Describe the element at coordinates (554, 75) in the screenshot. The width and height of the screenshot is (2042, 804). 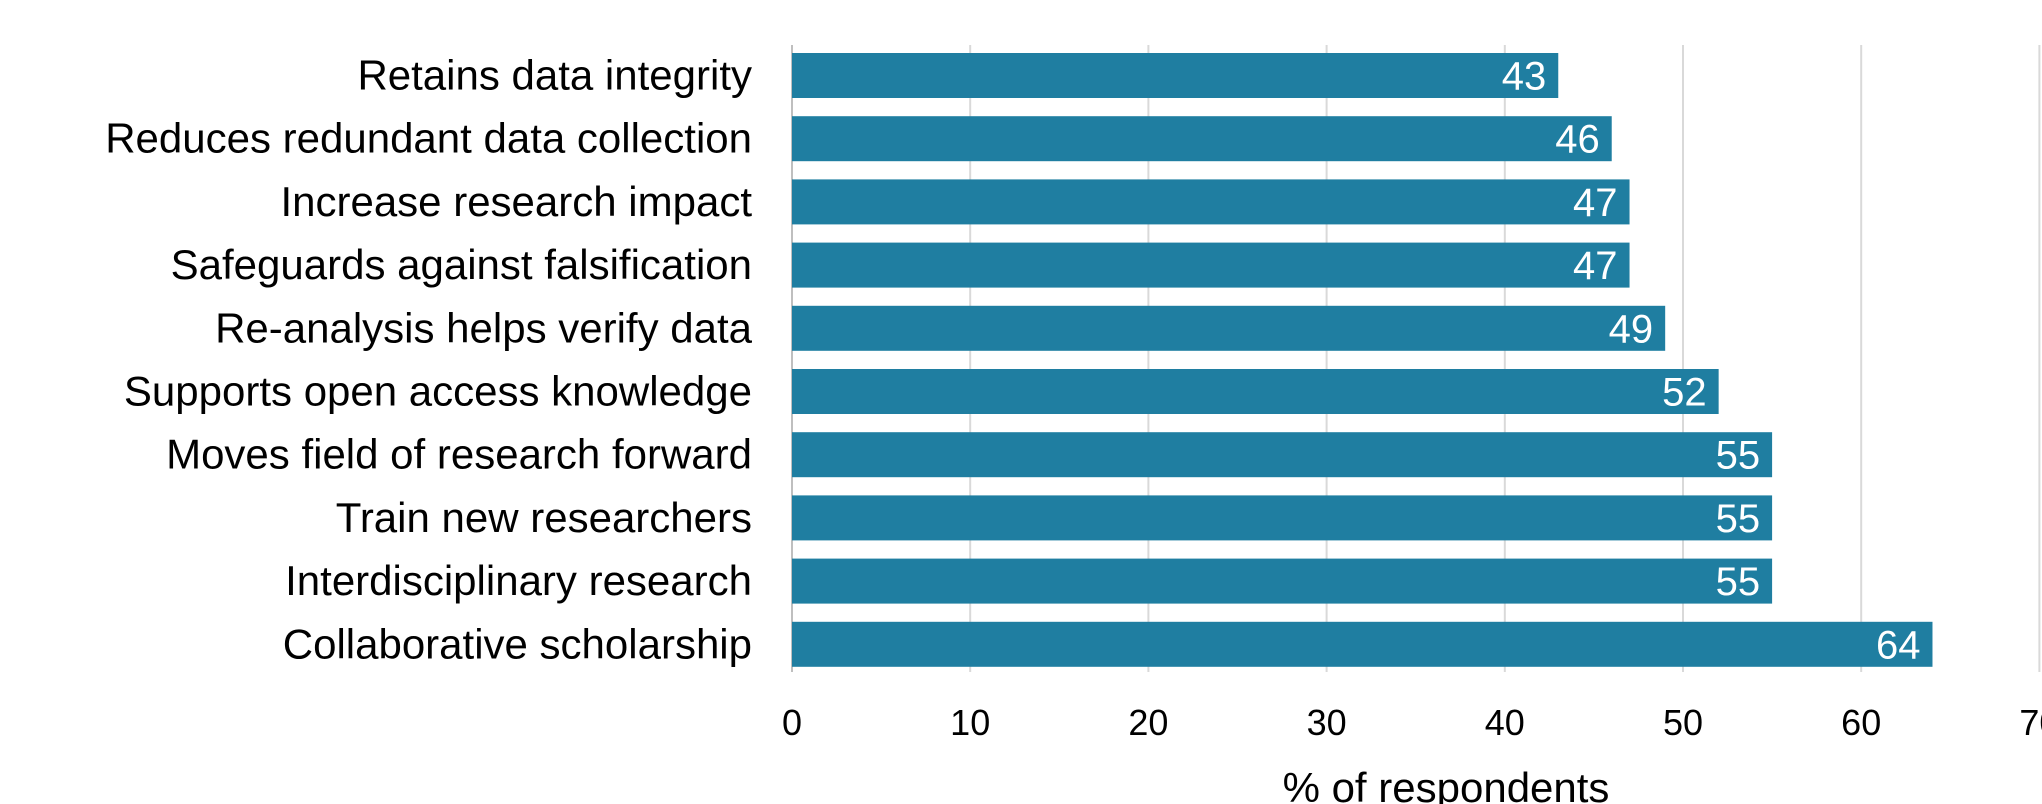
I see `category-label: Retains data integrity` at that location.